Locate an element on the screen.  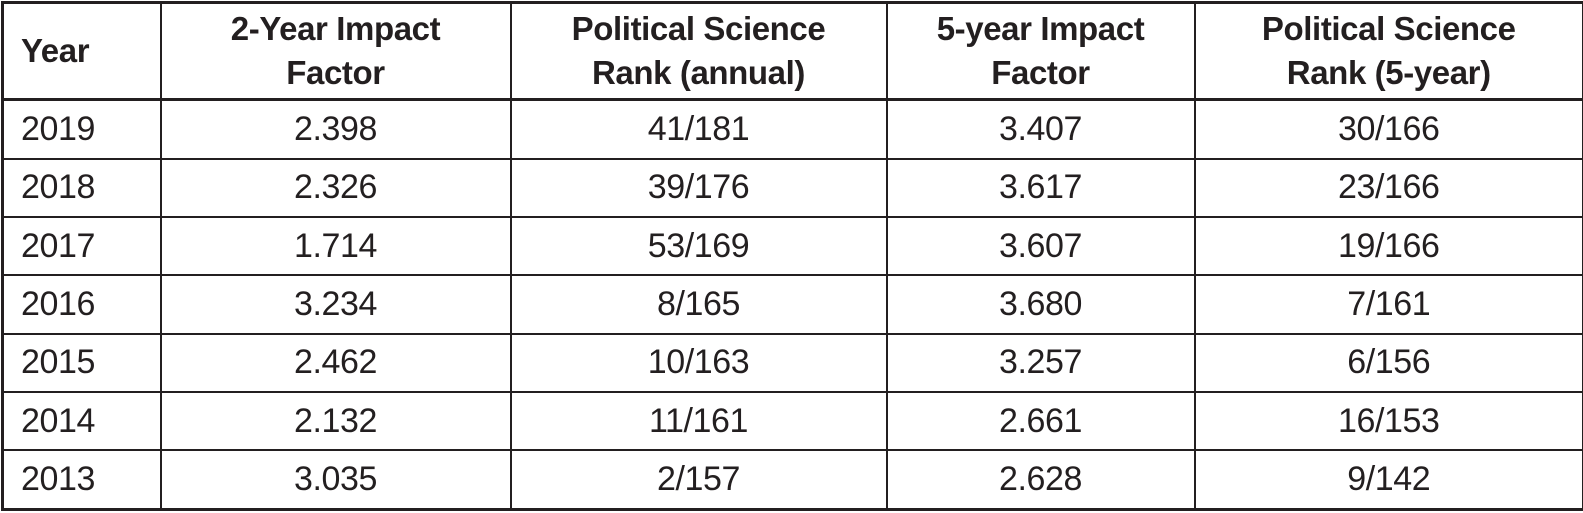
table-row: 2016 3.234 8/165 3.680 7/161 is located at coordinates (793, 304).